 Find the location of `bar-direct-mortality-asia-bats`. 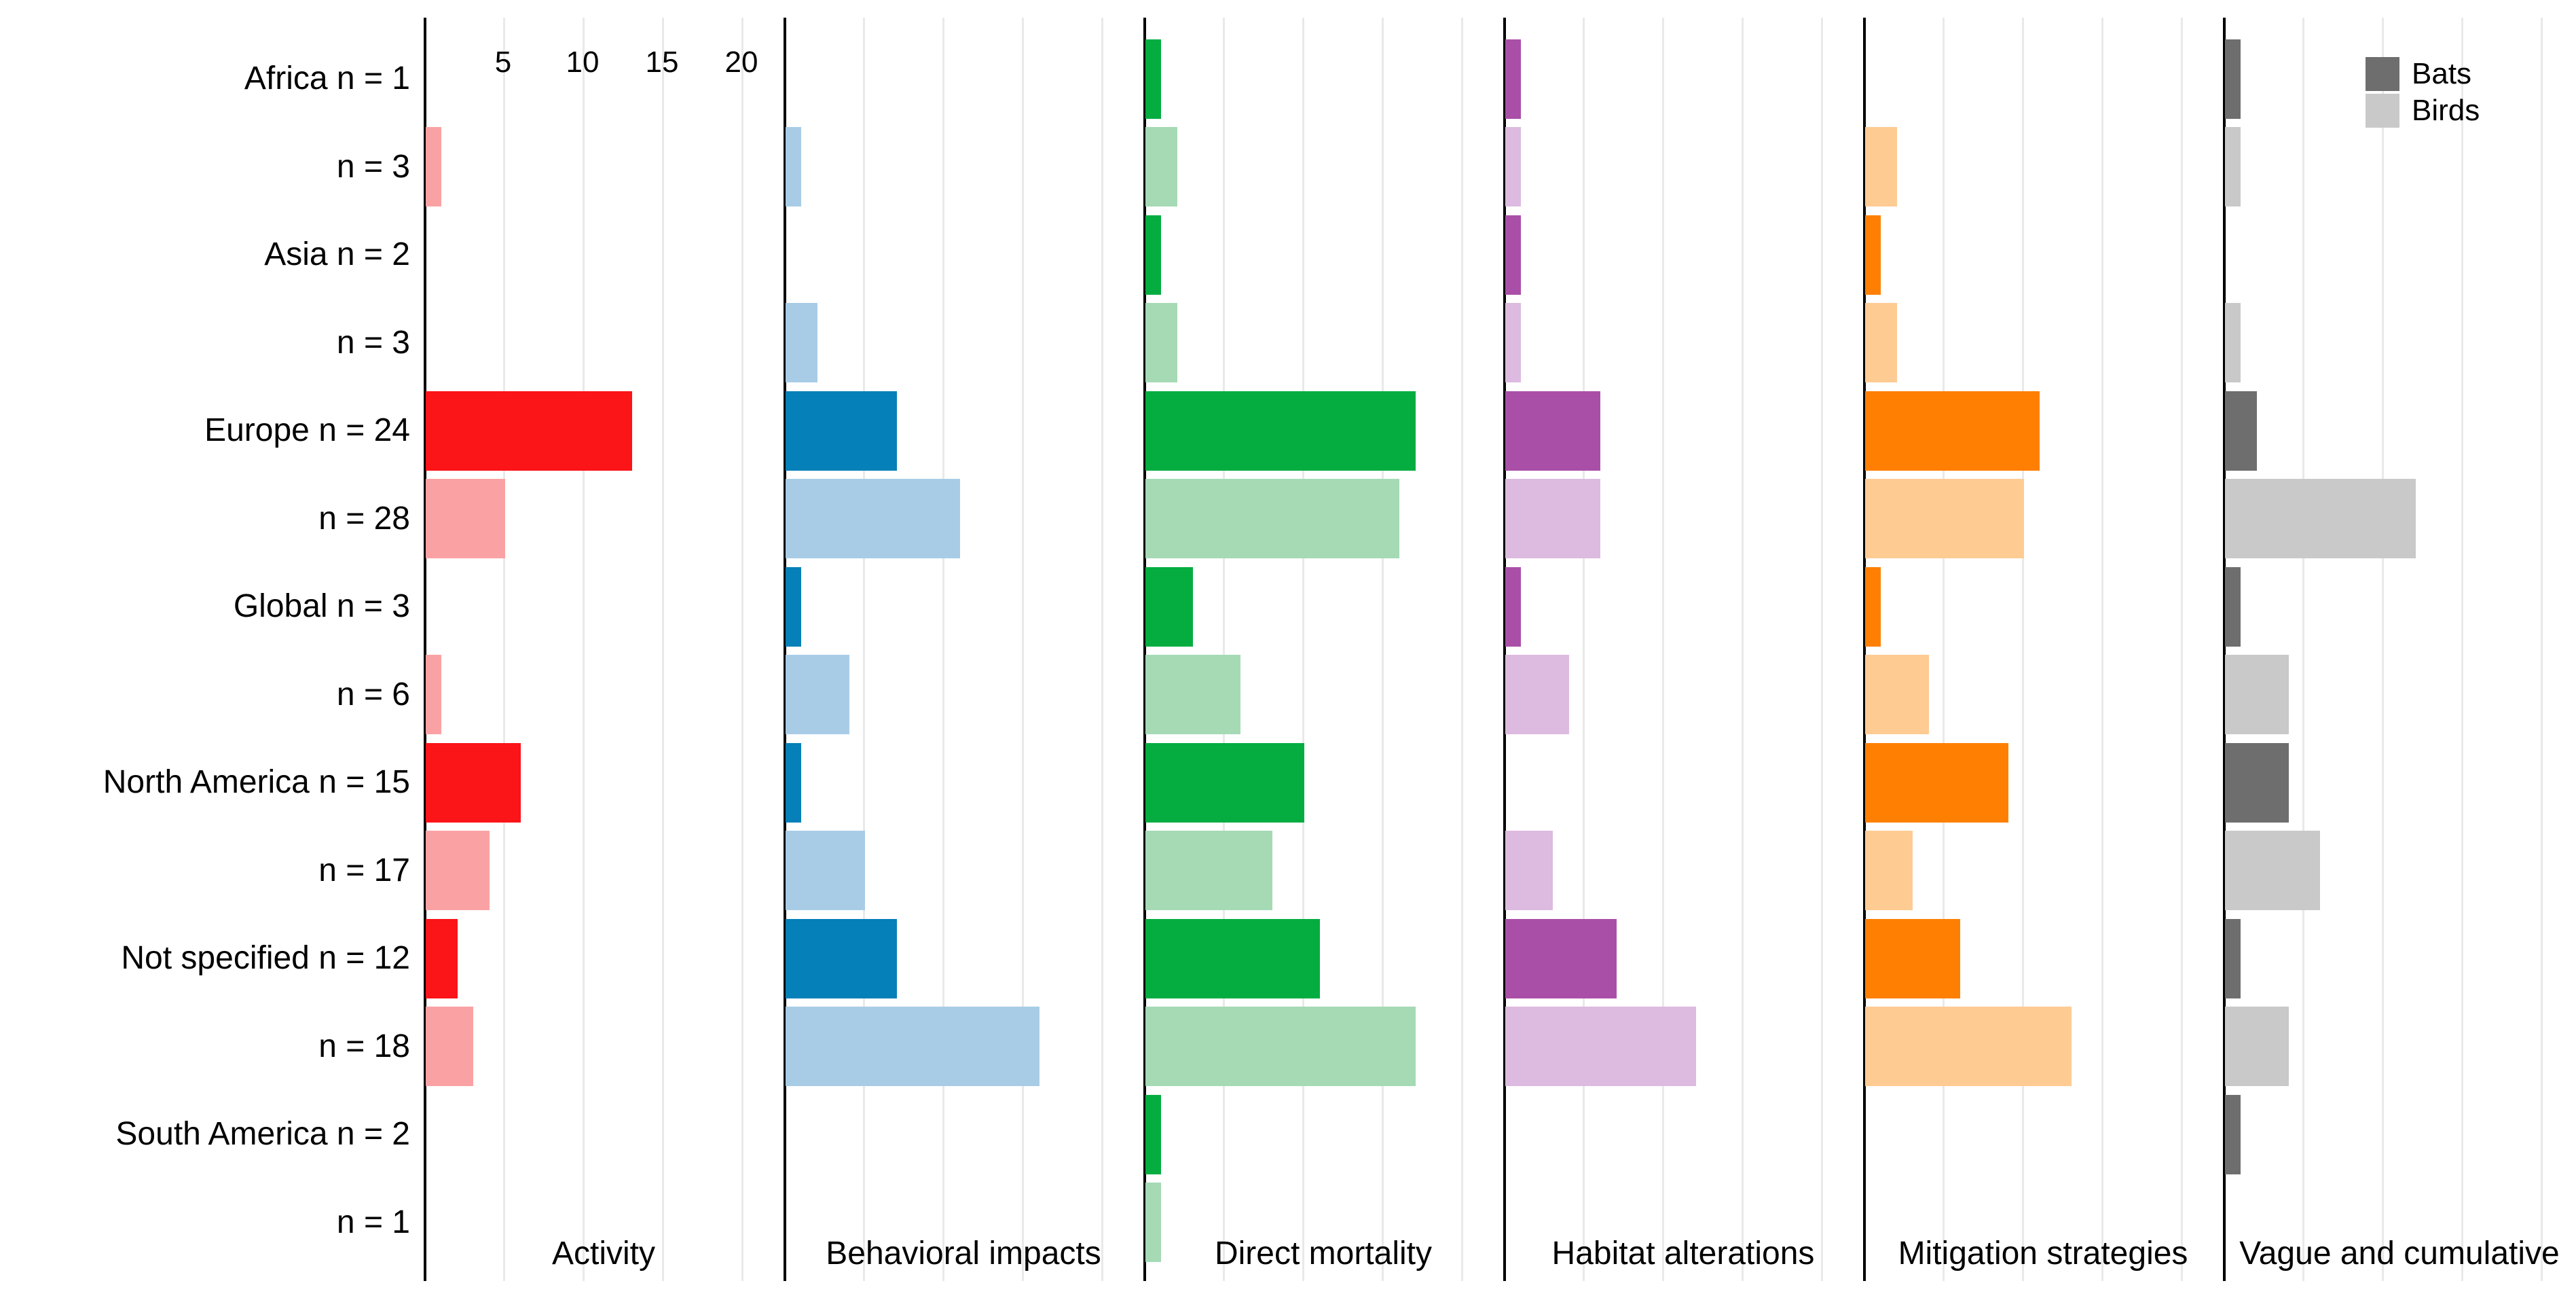

bar-direct-mortality-asia-bats is located at coordinates (1153, 255).